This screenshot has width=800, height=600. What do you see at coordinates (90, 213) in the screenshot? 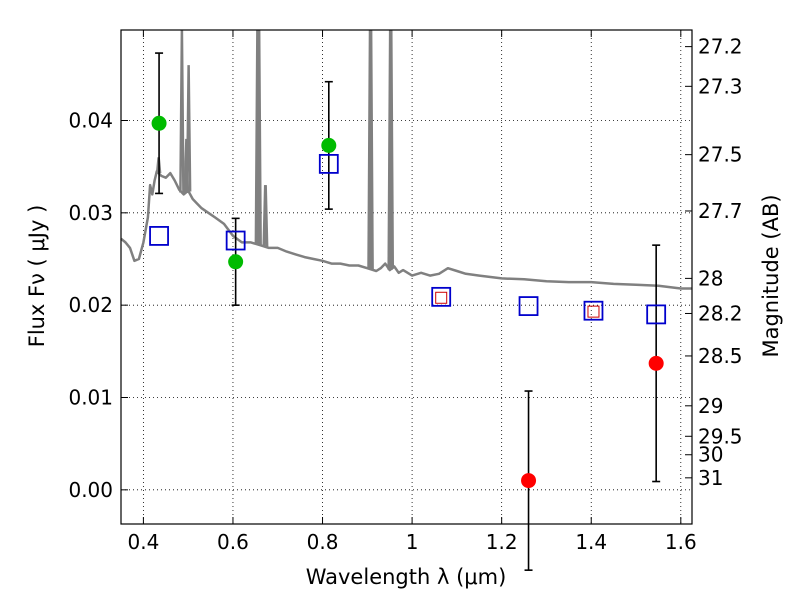
I see `y-tick-label: 0.03` at bounding box center [90, 213].